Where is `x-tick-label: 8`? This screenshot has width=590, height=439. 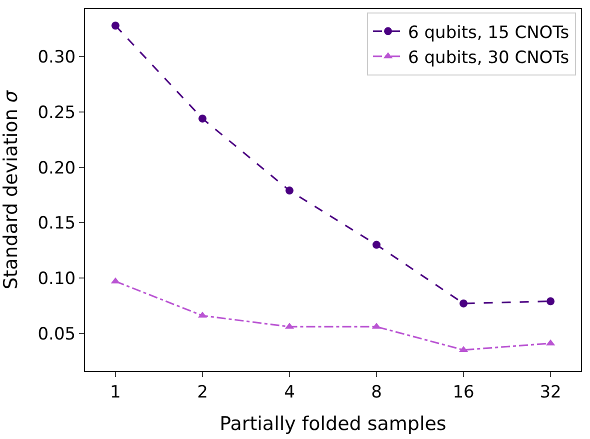
x-tick-label: 8 is located at coordinates (376, 392).